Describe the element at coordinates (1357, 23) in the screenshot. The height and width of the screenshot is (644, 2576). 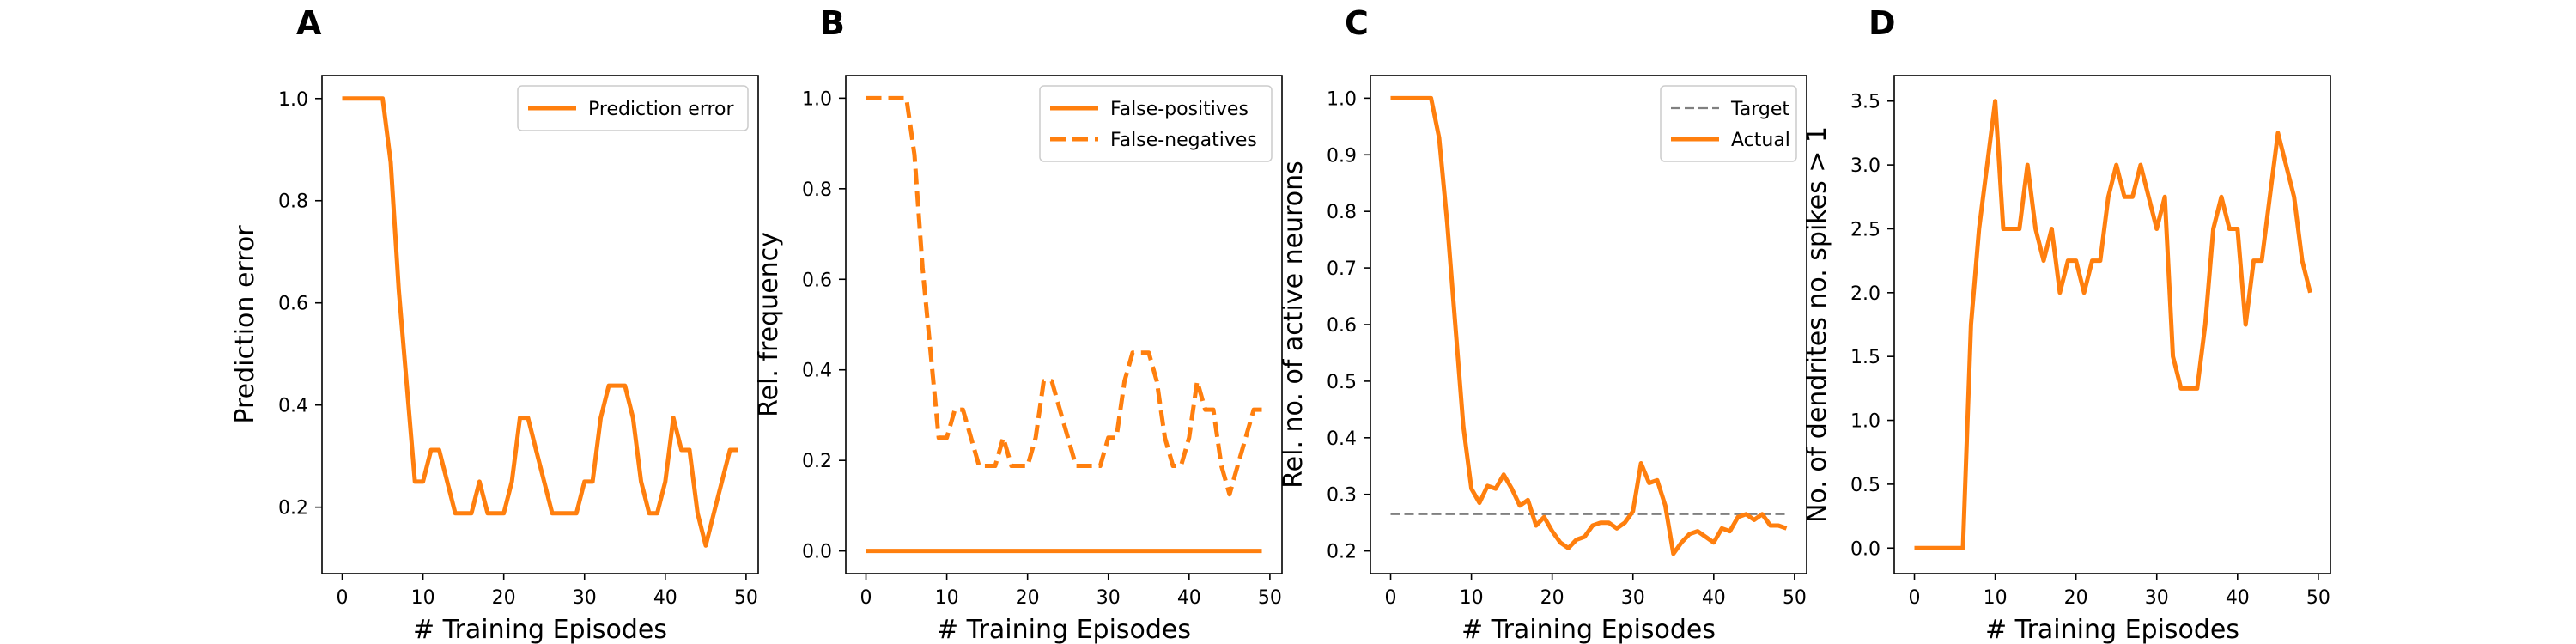
I see `panel-letter: C` at that location.